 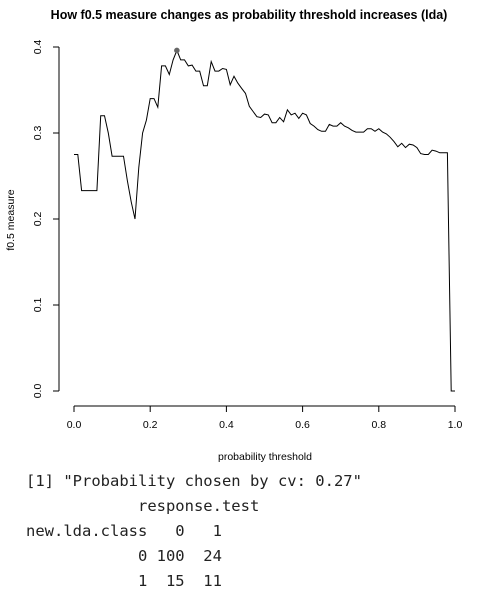 I want to click on y-tick-label: 0.3, so click(x=38, y=133).